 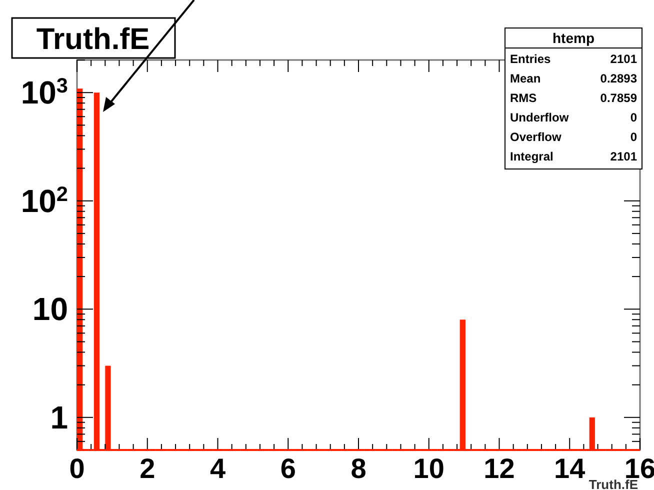 I want to click on y-tick-label: 1, so click(x=59, y=417).